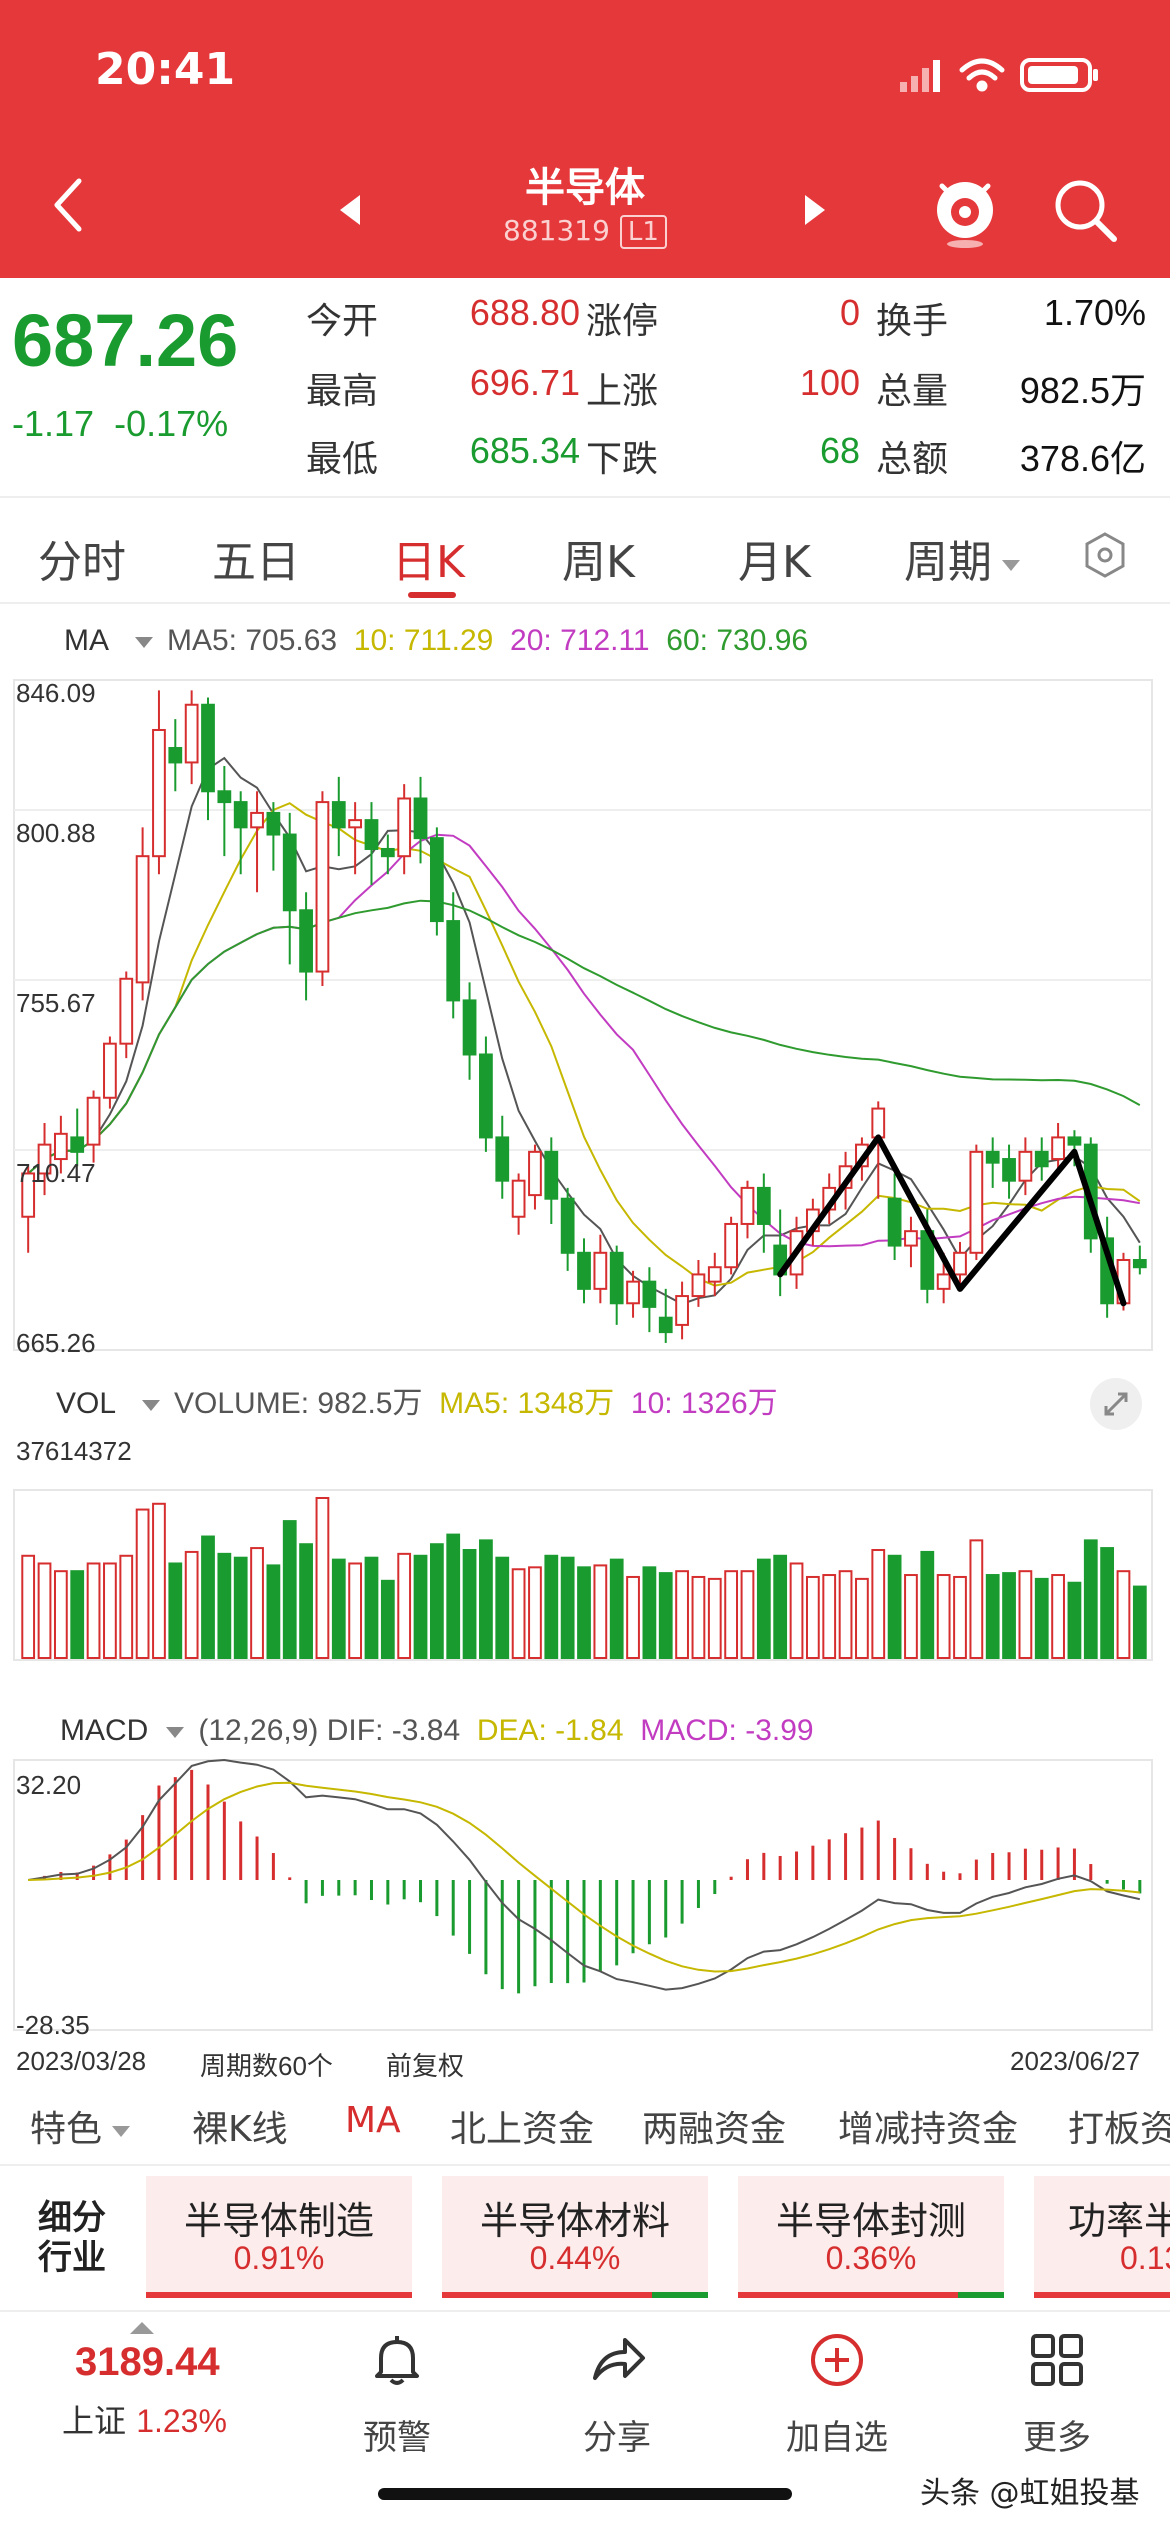 The image size is (1170, 2532). What do you see at coordinates (1057, 2395) in the screenshot?
I see `more-button: 更多` at bounding box center [1057, 2395].